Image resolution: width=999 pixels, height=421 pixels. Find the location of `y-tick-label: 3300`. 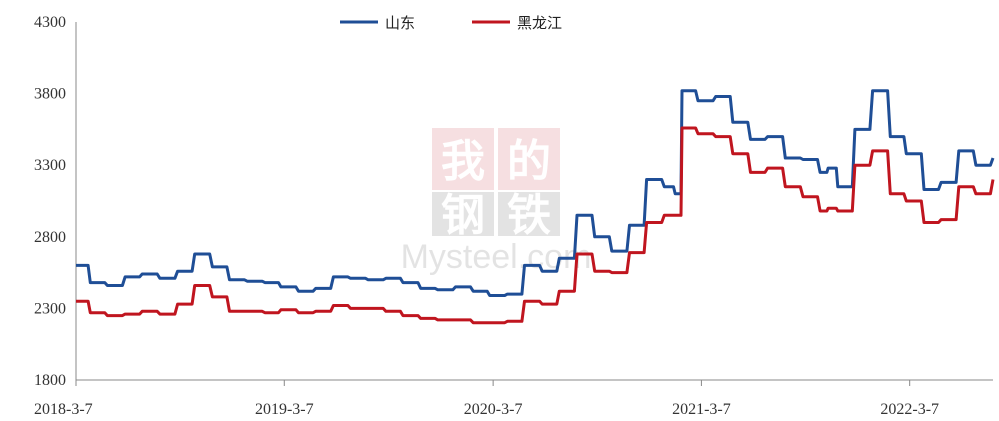

y-tick-label: 3300 is located at coordinates (50, 165).